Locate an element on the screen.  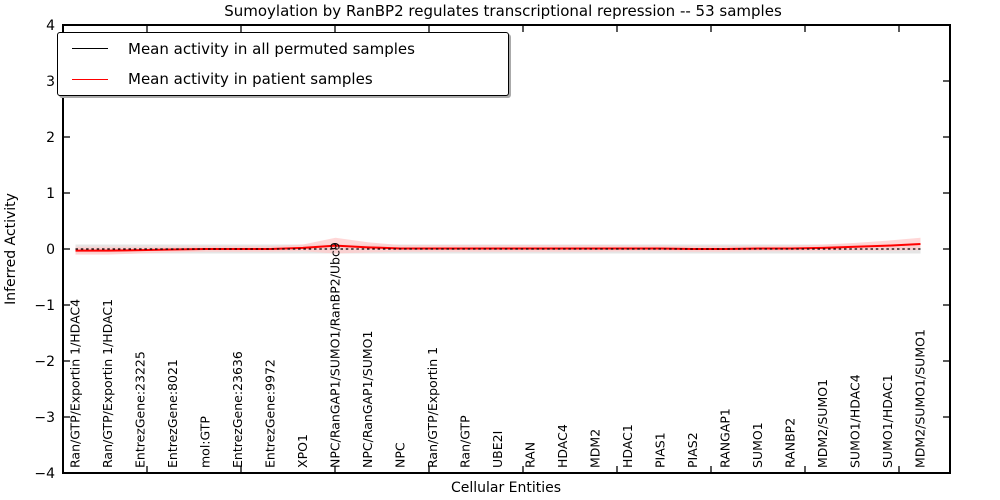
x-tick-label: XPO1 is located at coordinates (302, 451).